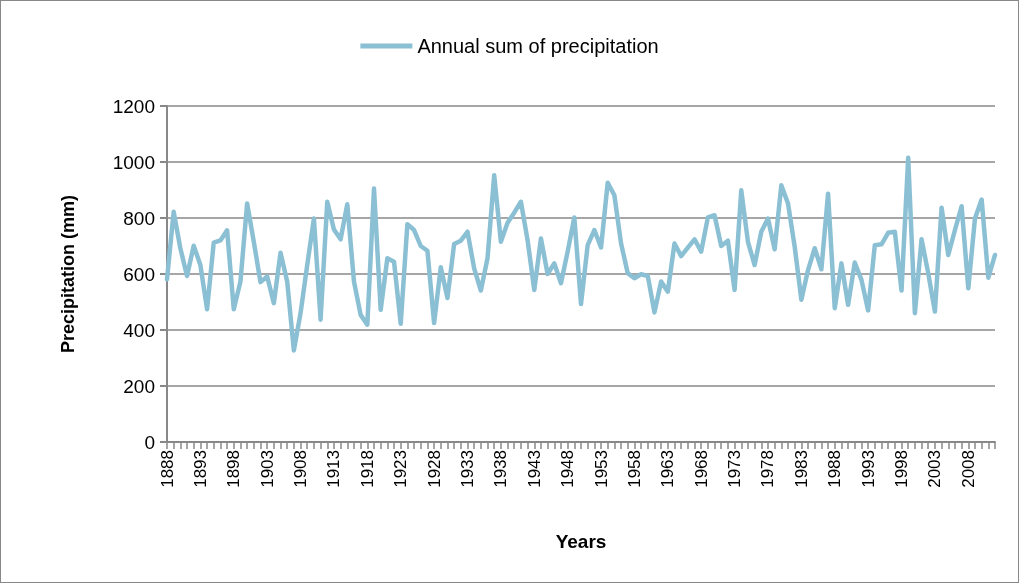 The height and width of the screenshot is (583, 1019). Describe the element at coordinates (902, 469) in the screenshot. I see `x-tick-label: 1998` at that location.